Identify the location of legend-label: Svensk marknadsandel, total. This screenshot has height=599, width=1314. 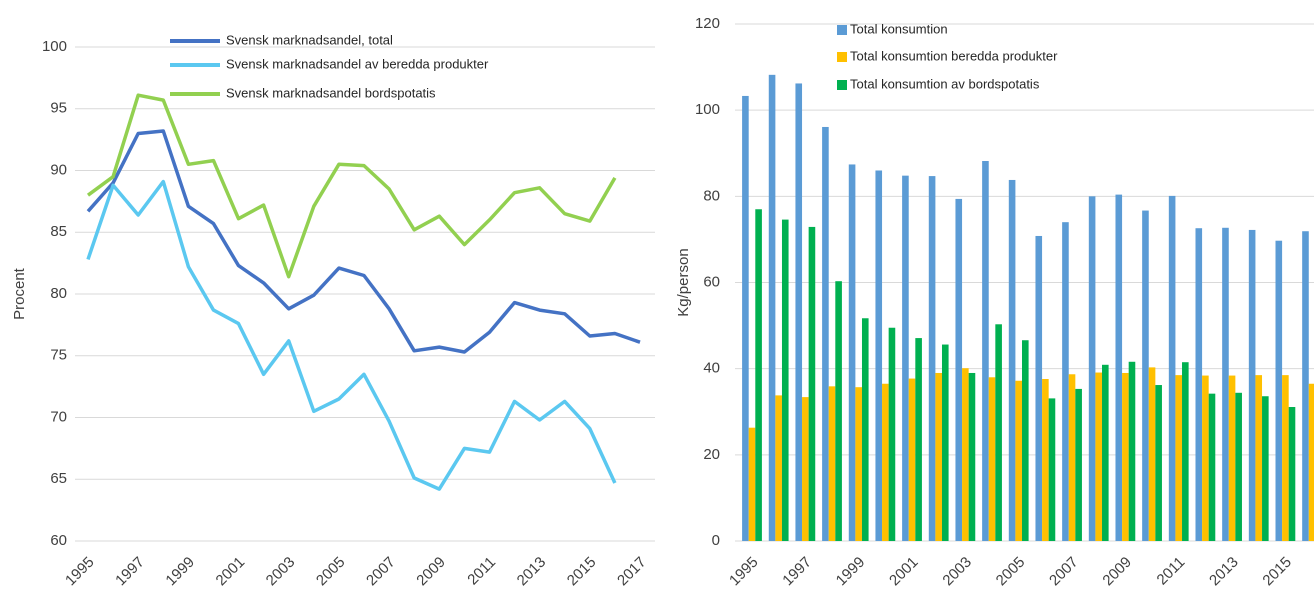
(309, 39).